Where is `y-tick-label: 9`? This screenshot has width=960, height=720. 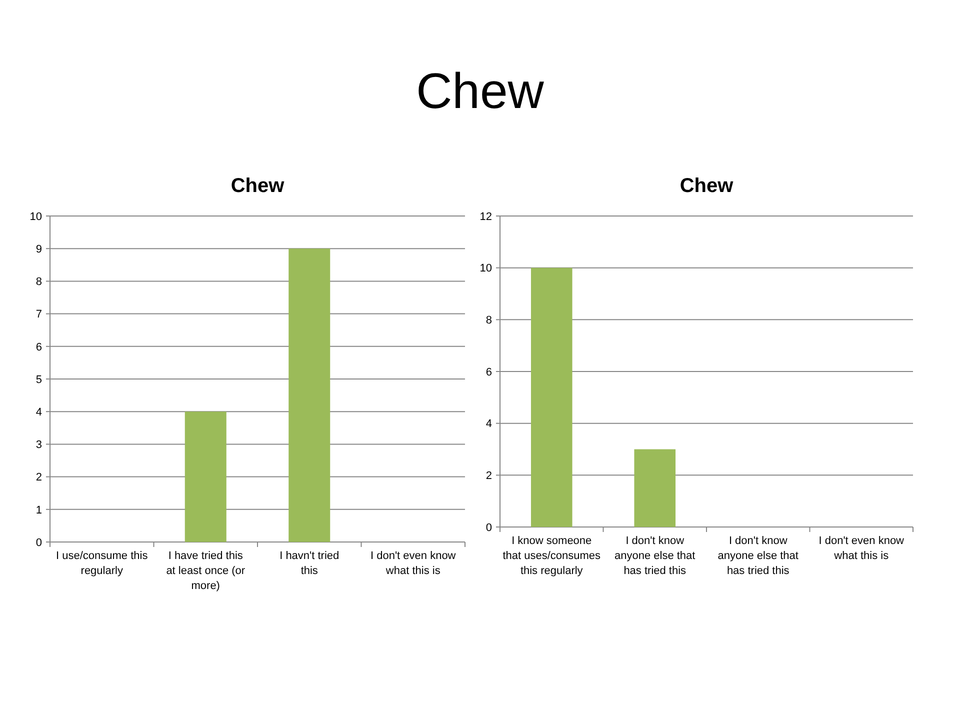 y-tick-label: 9 is located at coordinates (39, 249).